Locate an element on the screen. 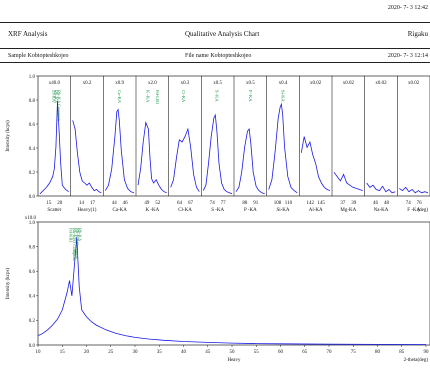 The width and height of the screenshot is (430, 372). x-tick-label: 25 is located at coordinates (111, 352).